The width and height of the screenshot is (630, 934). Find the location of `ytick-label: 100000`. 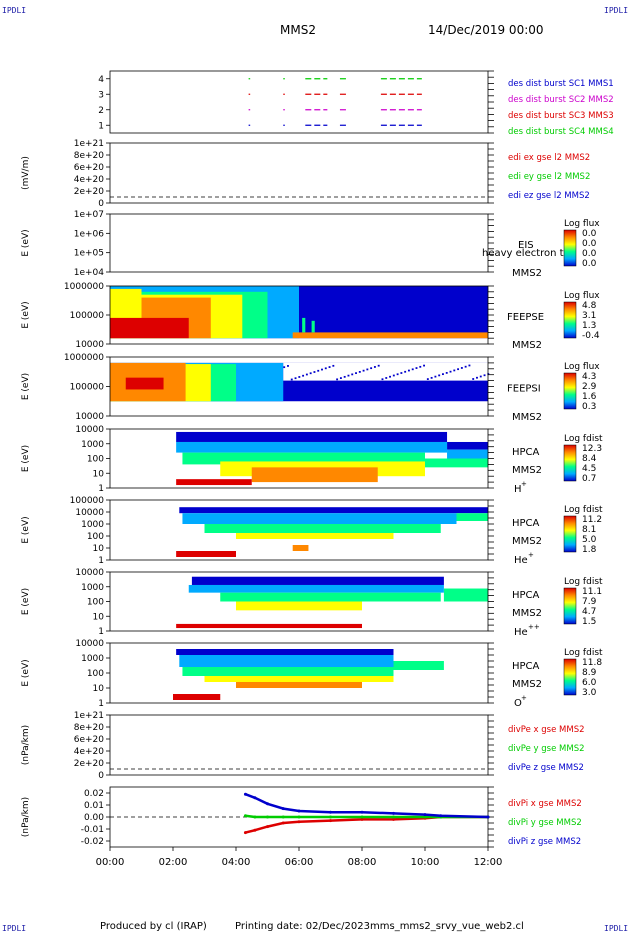

ytick-label: 100000 is located at coordinates (87, 501).